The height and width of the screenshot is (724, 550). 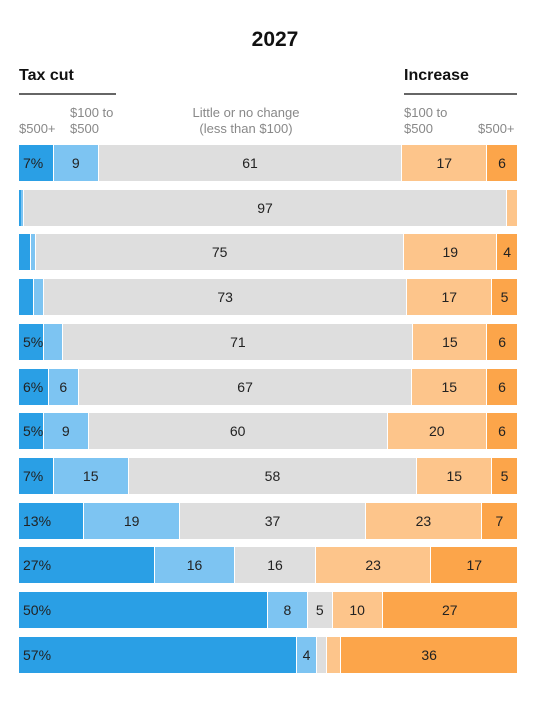 I want to click on bar-segment-no-change: 73, so click(x=225, y=297).